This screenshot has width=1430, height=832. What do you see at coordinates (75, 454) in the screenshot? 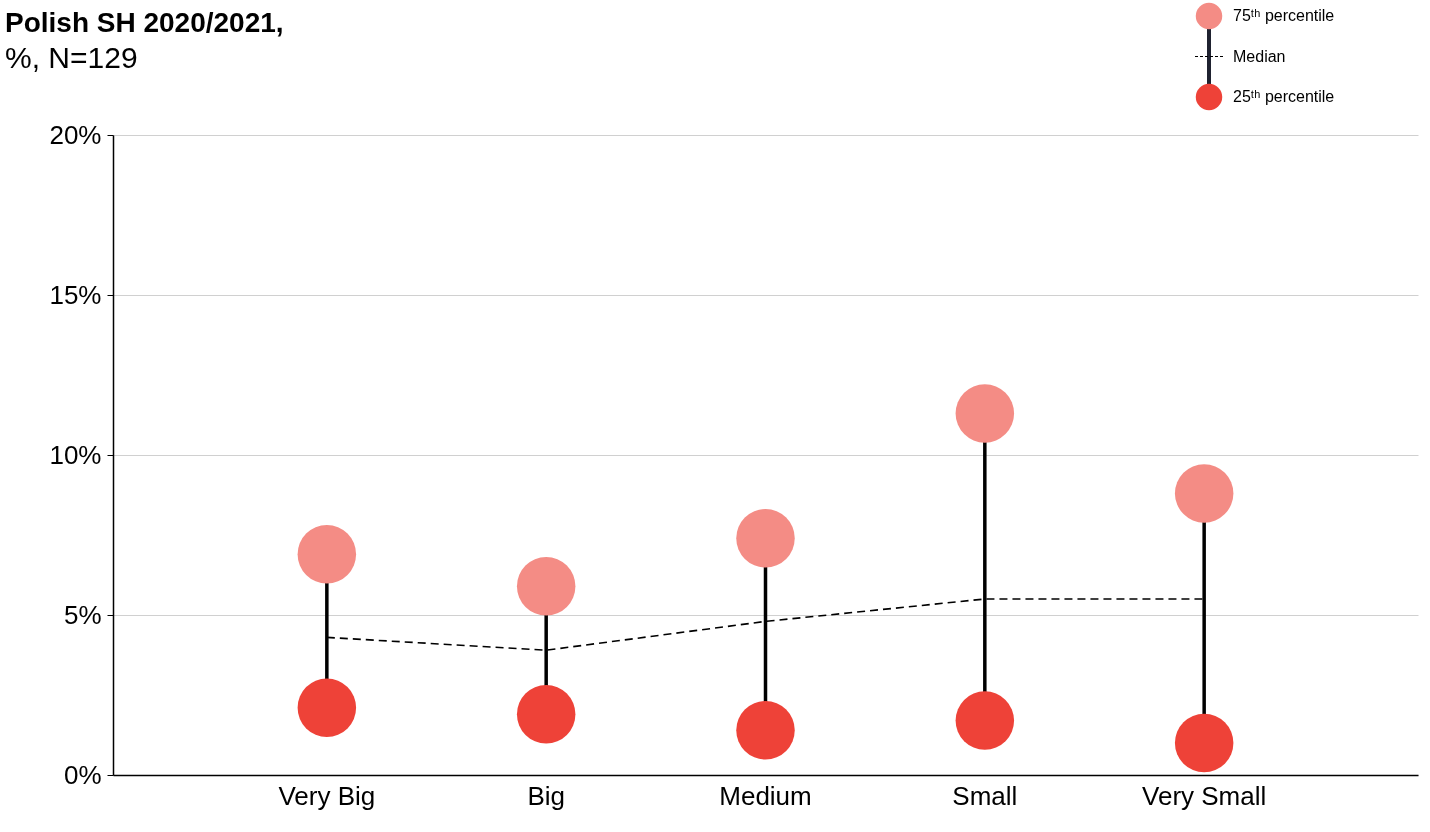
I see `y-tick-label: 10%` at bounding box center [75, 454].